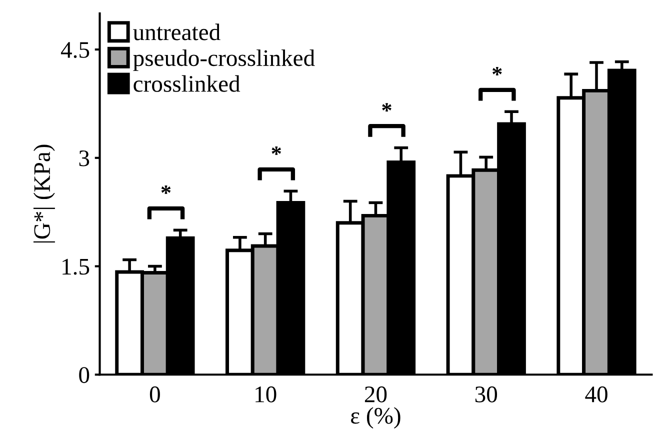  Describe the element at coordinates (76, 266) in the screenshot. I see `y-tick-label: 1.5` at that location.